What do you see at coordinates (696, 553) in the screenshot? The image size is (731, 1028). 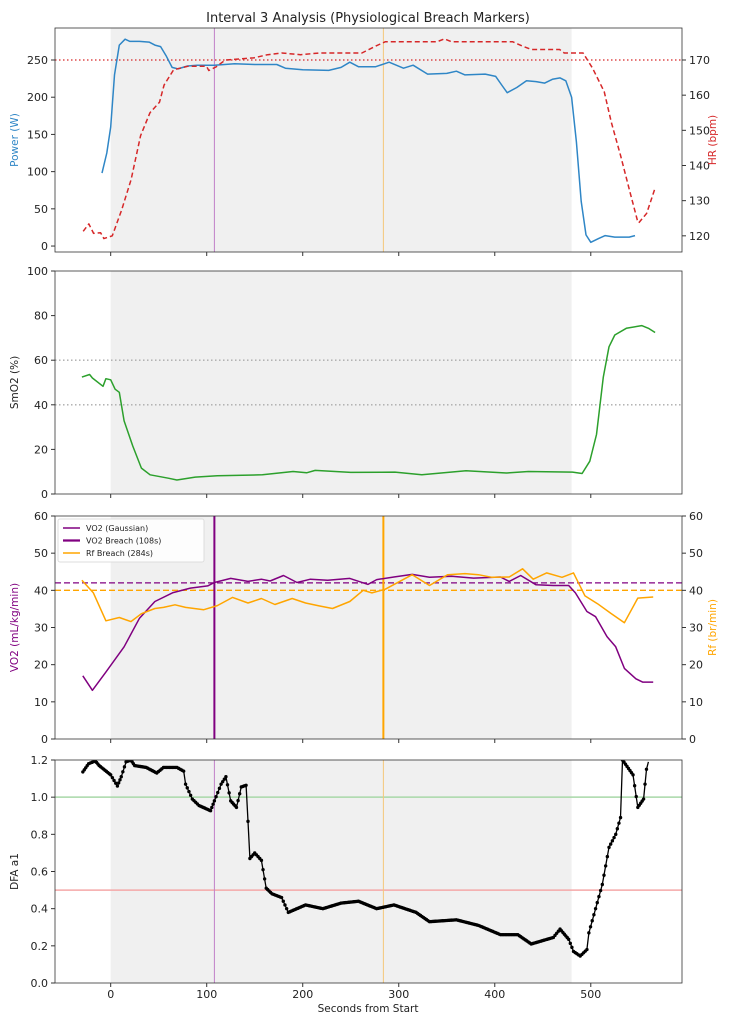 I see `y-right-tick-label: 50` at bounding box center [696, 553].